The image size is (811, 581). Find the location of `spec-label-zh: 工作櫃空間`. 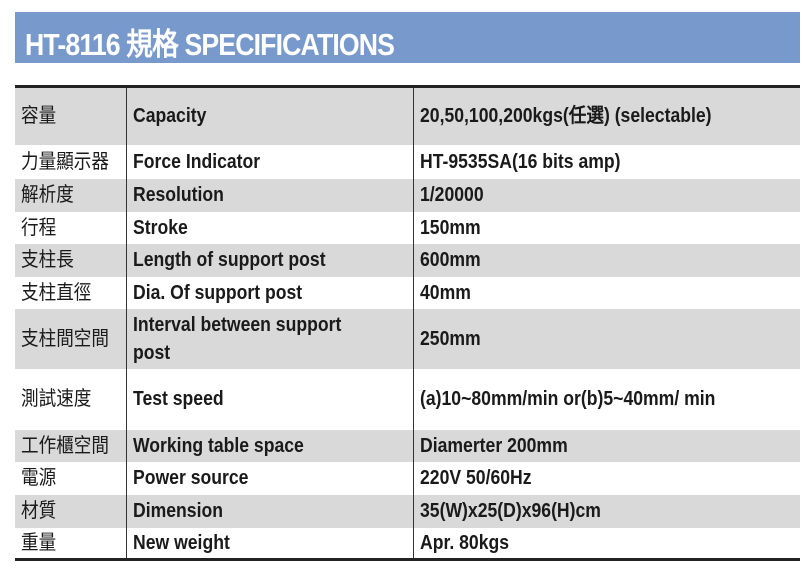

spec-label-zh: 工作櫃空間 is located at coordinates (65, 445).